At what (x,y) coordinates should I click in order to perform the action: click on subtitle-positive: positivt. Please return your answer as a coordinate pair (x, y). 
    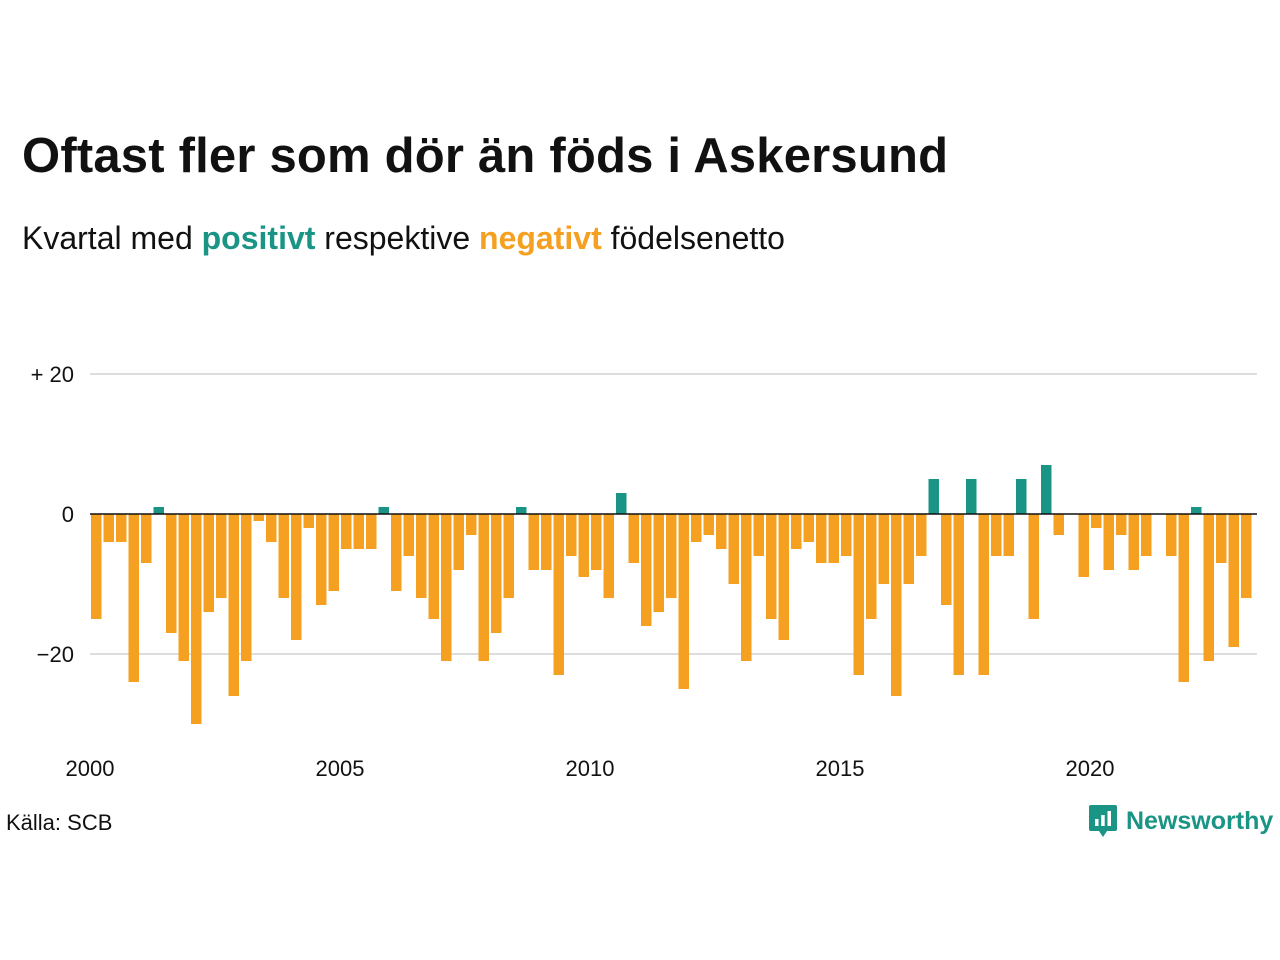
    Looking at the image, I should click on (258, 238).